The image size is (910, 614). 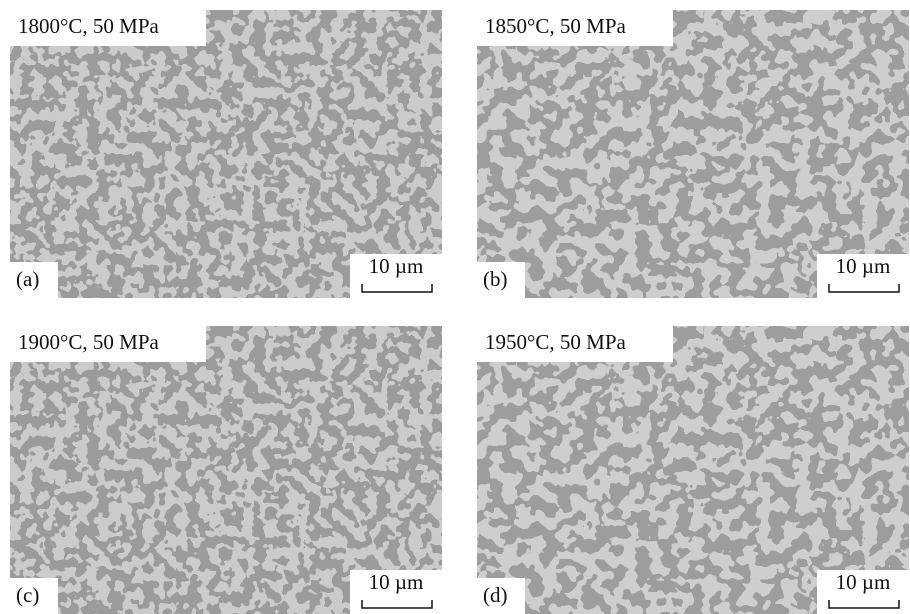 What do you see at coordinates (27, 279) in the screenshot?
I see `panel-label: (a)` at bounding box center [27, 279].